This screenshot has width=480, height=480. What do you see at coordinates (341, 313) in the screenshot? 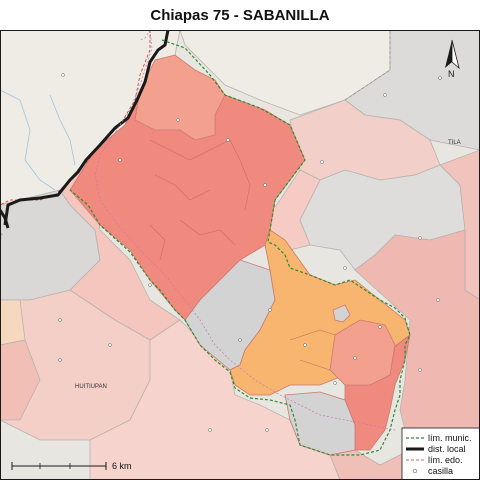
I see `district-gray-islet` at bounding box center [341, 313].